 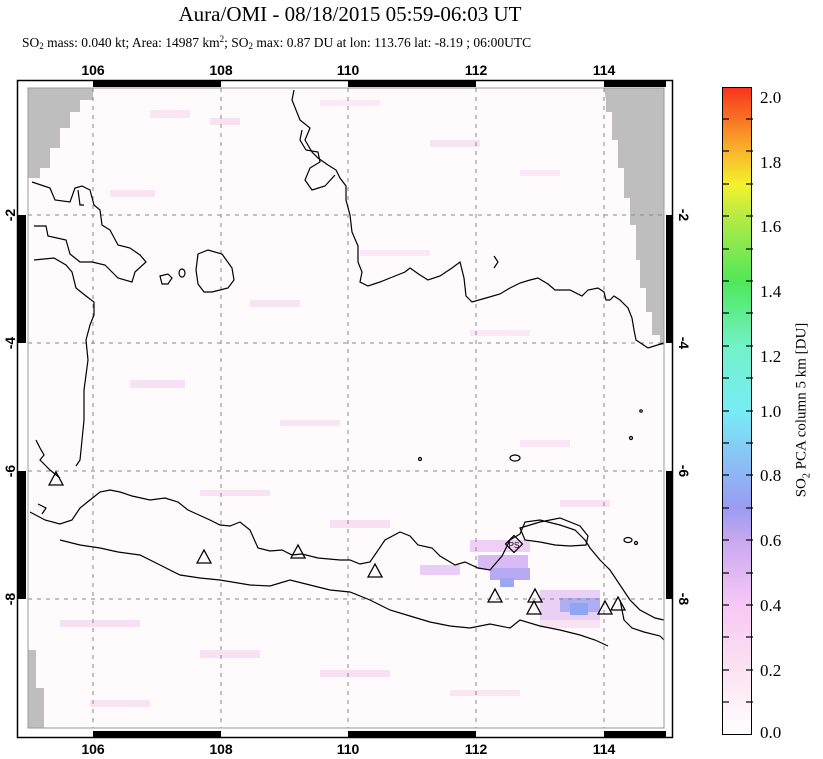 What do you see at coordinates (771, 732) in the screenshot?
I see `colorbar-tick-label: 0.0` at bounding box center [771, 732].